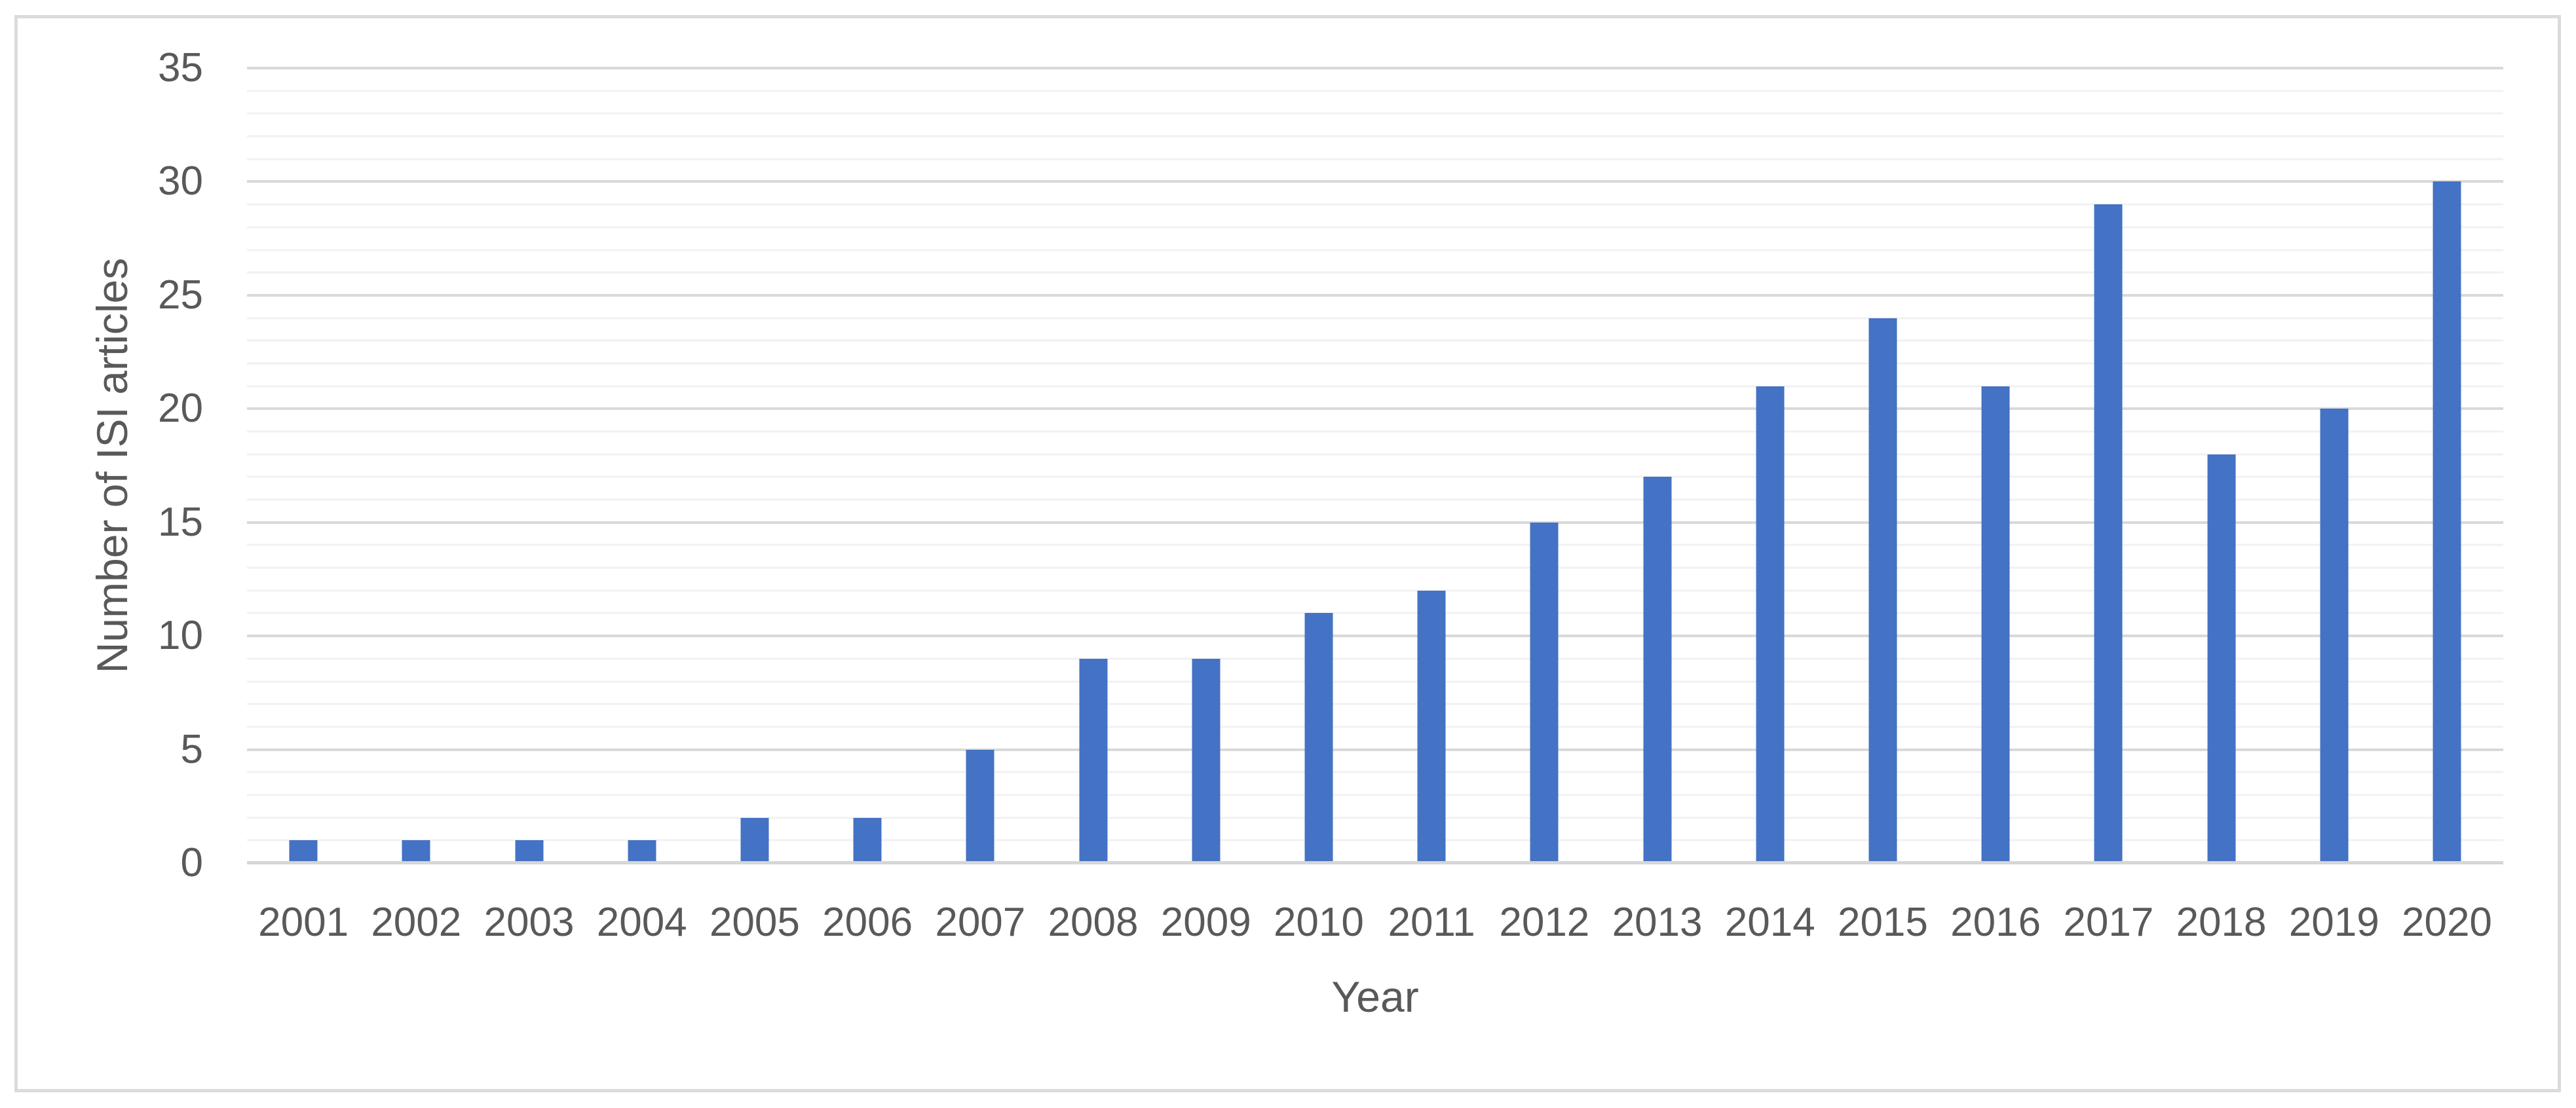 This screenshot has height=1108, width=2576. I want to click on bar-2015, so click(1883, 590).